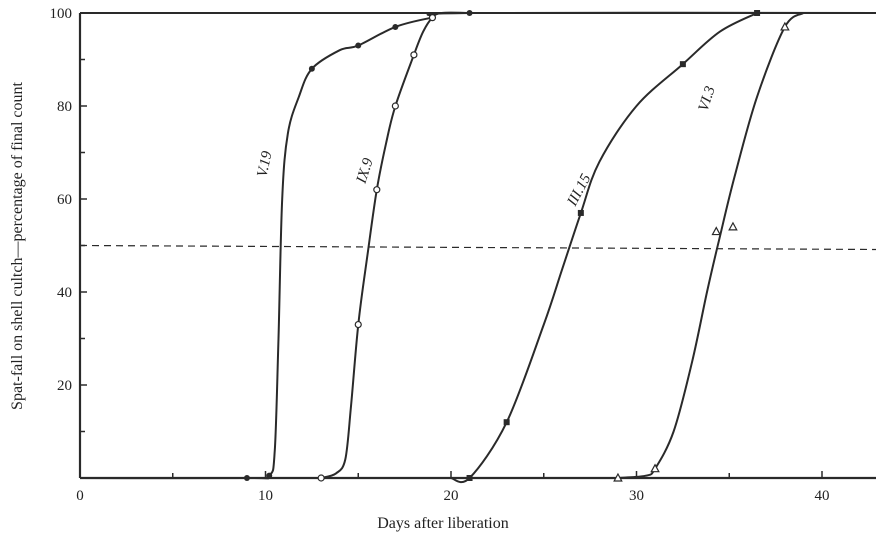 The width and height of the screenshot is (876, 534). What do you see at coordinates (64, 293) in the screenshot?
I see `y-tick-label: 40` at bounding box center [64, 293].